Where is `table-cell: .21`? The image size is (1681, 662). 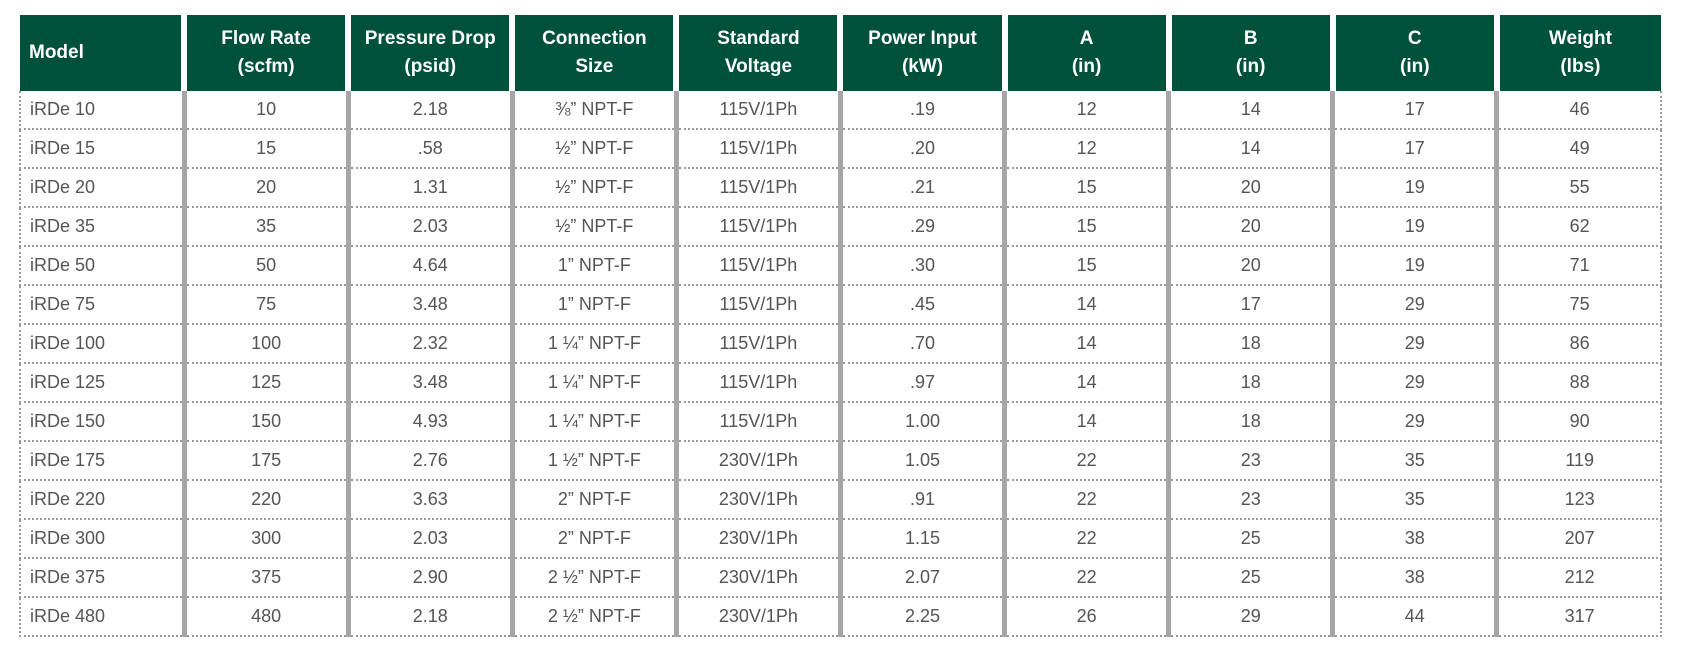 table-cell: .21 is located at coordinates (921, 188).